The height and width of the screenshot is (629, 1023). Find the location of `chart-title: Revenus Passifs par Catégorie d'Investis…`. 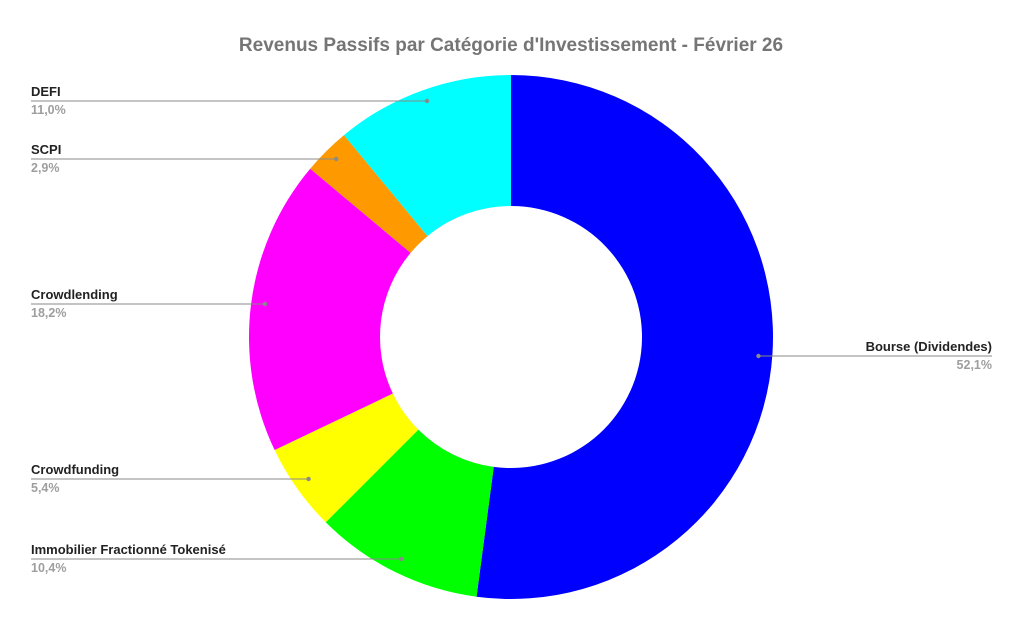

chart-title: Revenus Passifs par Catégorie d'Investis… is located at coordinates (511, 45).